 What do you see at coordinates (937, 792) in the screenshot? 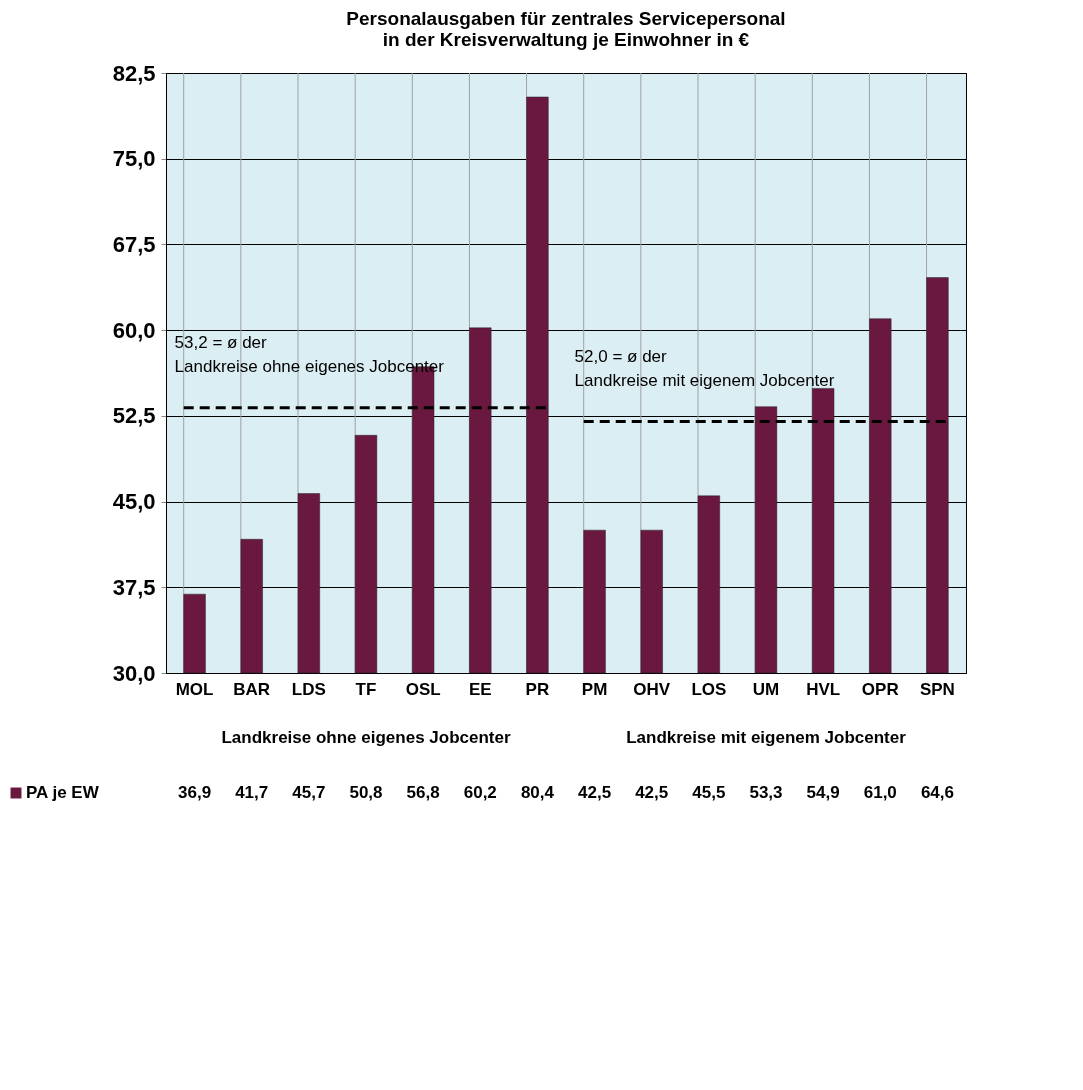
I see `text: 64,6` at bounding box center [937, 792].